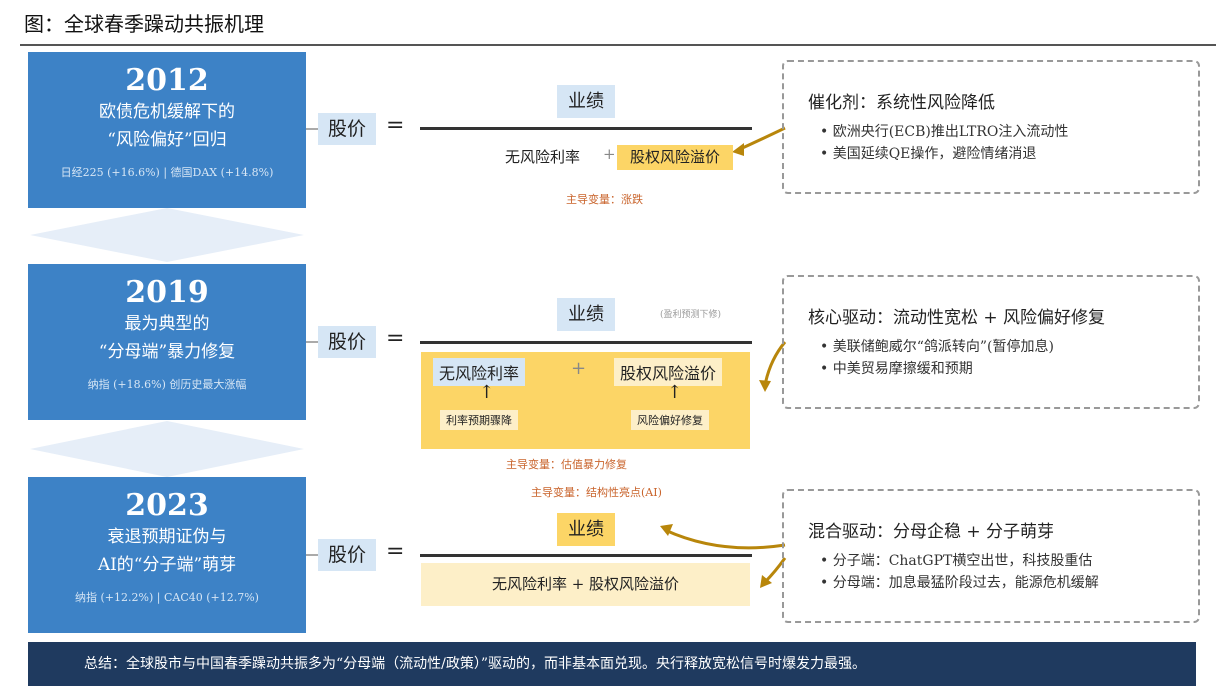 This screenshot has height=688, width=1216. I want to click on erp-highlight: 股权风险溢价, so click(675, 157).